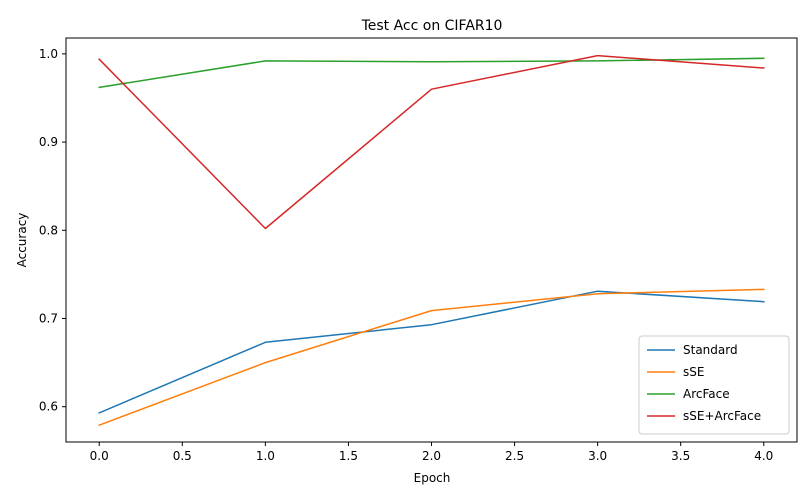  Describe the element at coordinates (722, 416) in the screenshot. I see `legend-label: sSE+ArcFace` at that location.